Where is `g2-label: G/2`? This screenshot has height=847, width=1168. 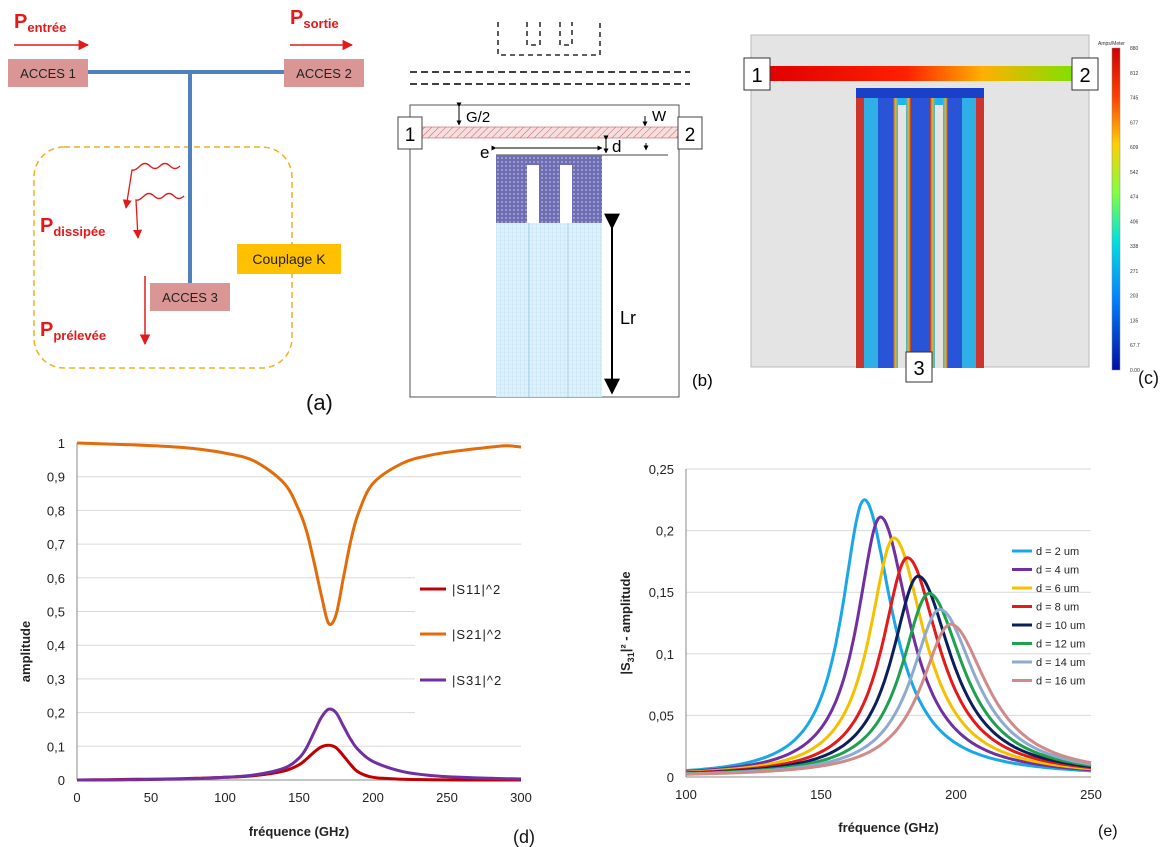
g2-label: G/2 is located at coordinates (478, 117).